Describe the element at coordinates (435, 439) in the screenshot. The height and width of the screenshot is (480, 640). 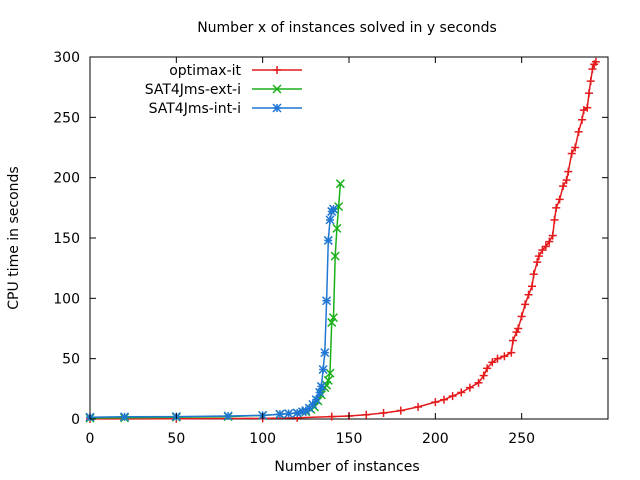
I see `x-tick-label: 200` at that location.